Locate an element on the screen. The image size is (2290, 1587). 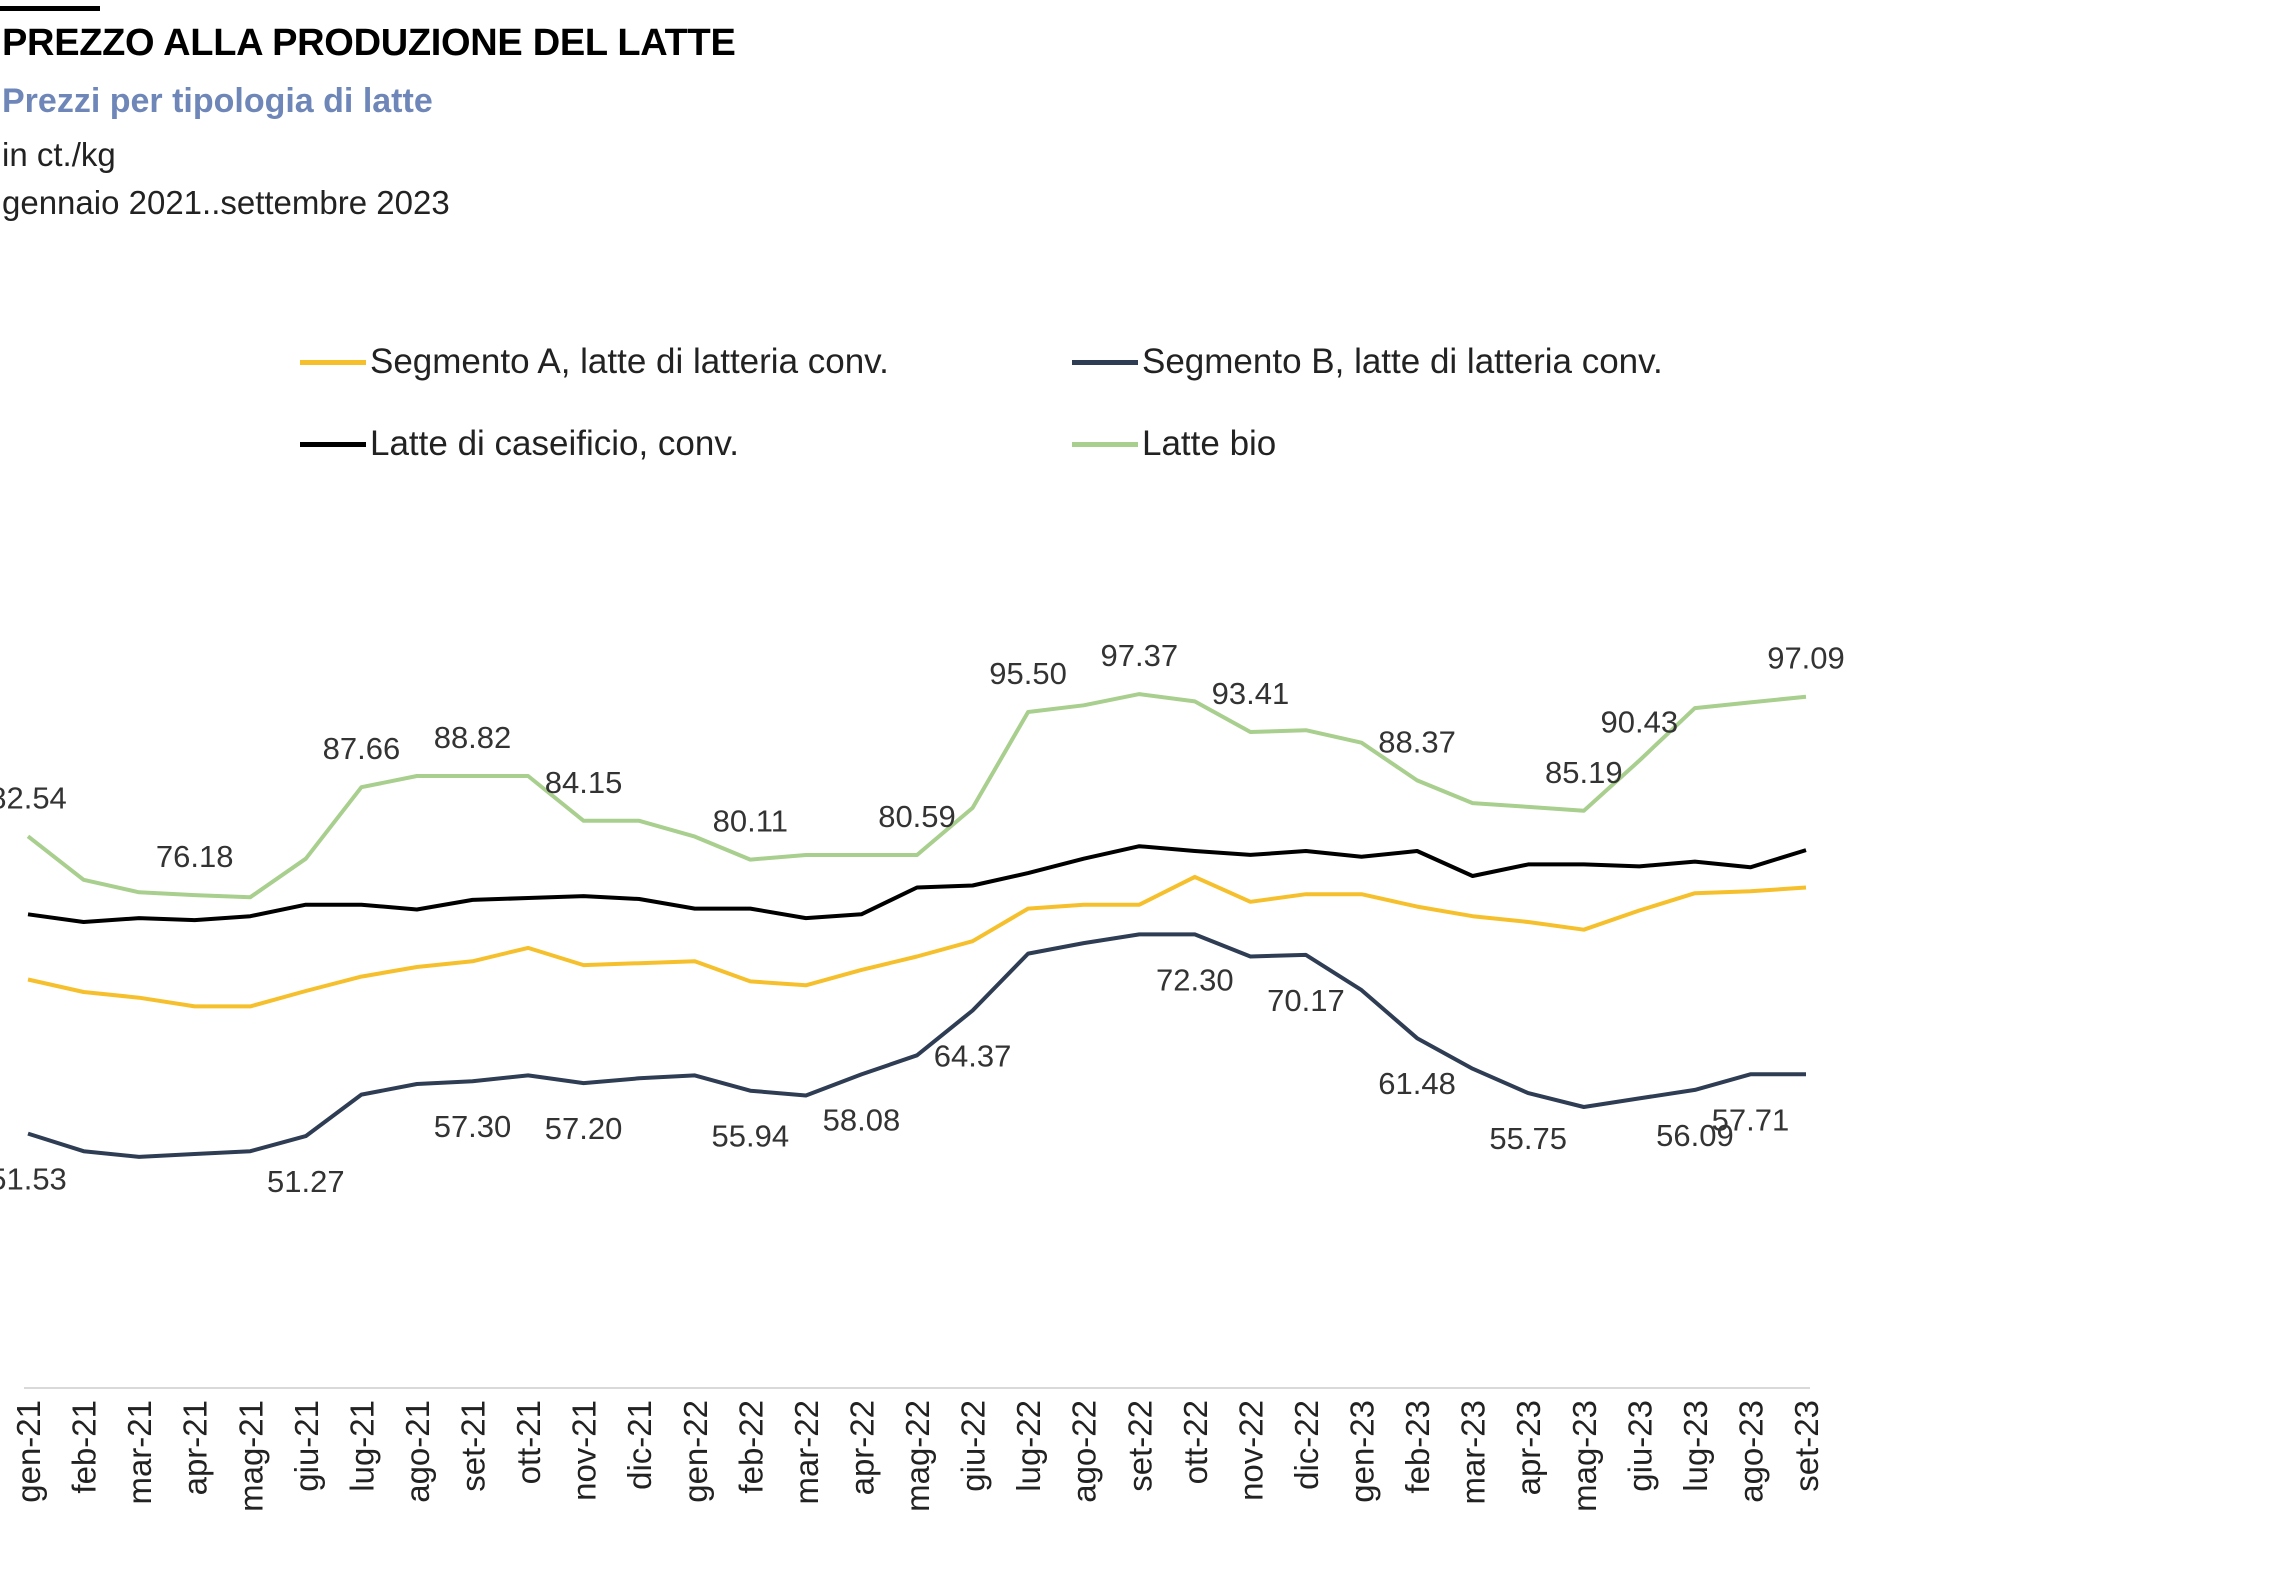
data-label-9: 93.41 is located at coordinates (1251, 693).